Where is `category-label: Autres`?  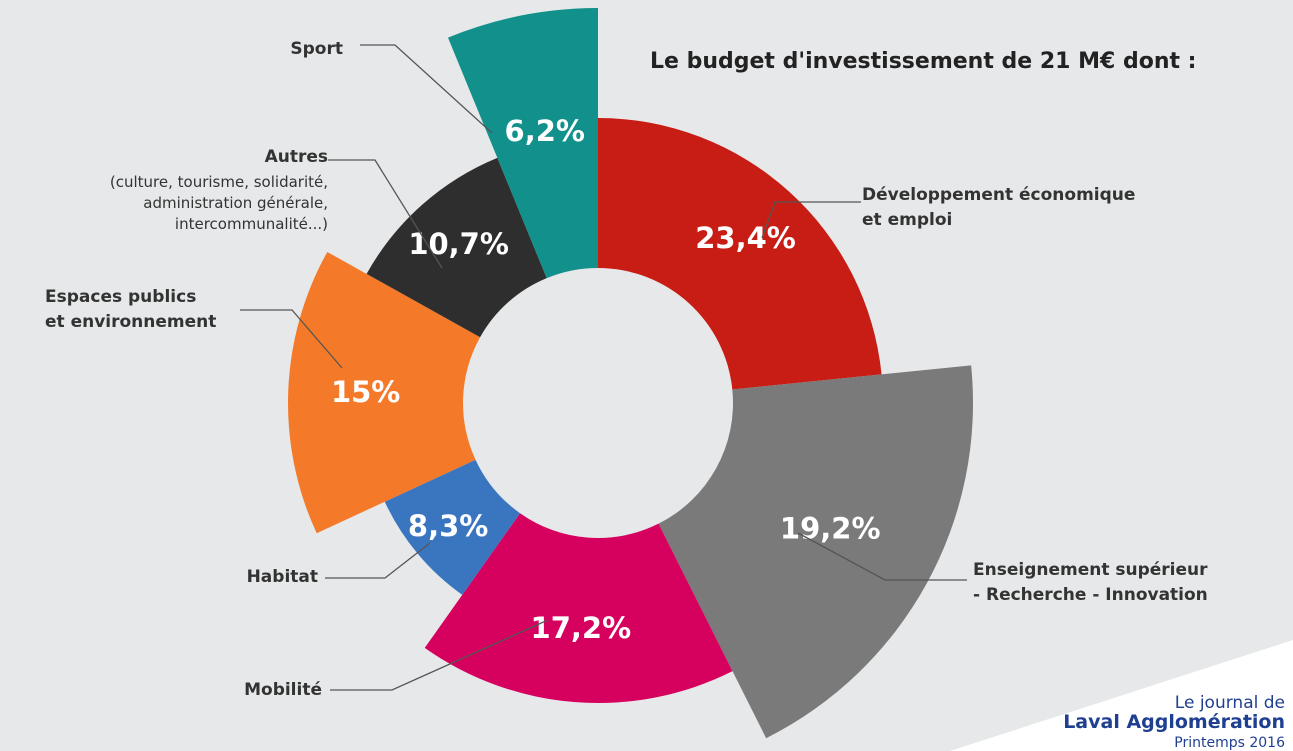
category-label: Autres is located at coordinates (296, 157).